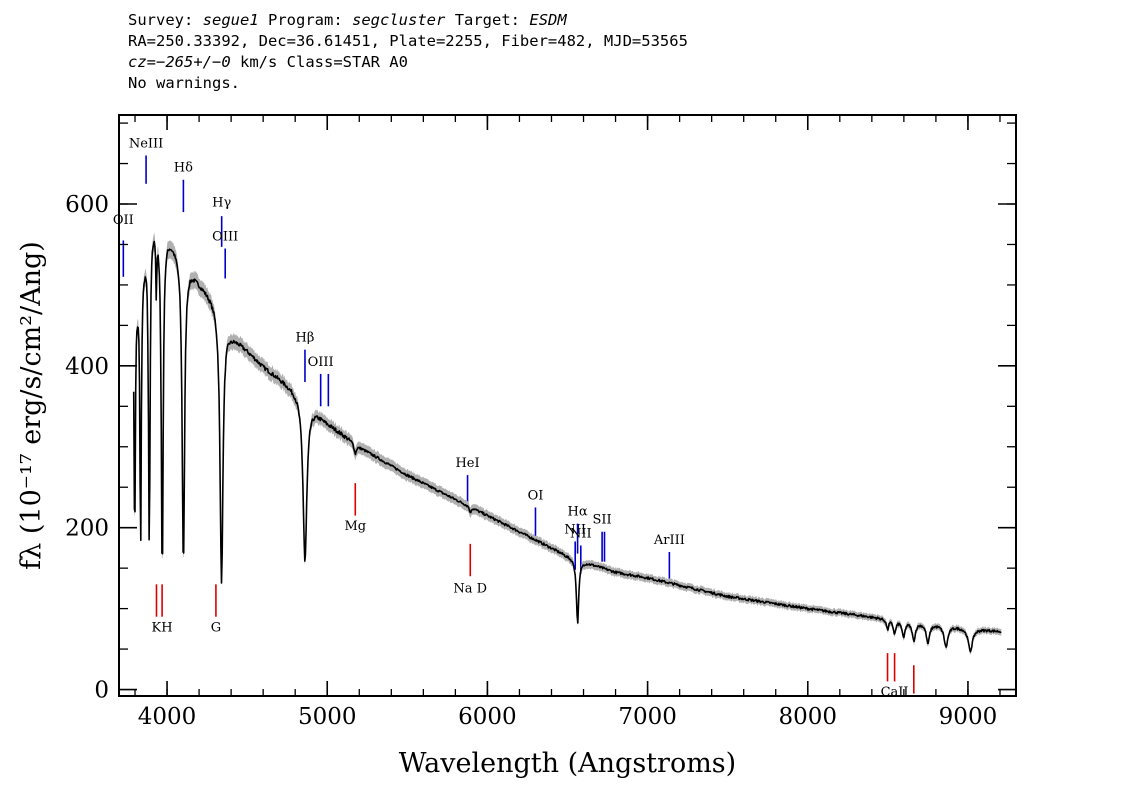 This screenshot has width=1134, height=810. I want to click on x-tick-label: 4000, so click(167, 717).